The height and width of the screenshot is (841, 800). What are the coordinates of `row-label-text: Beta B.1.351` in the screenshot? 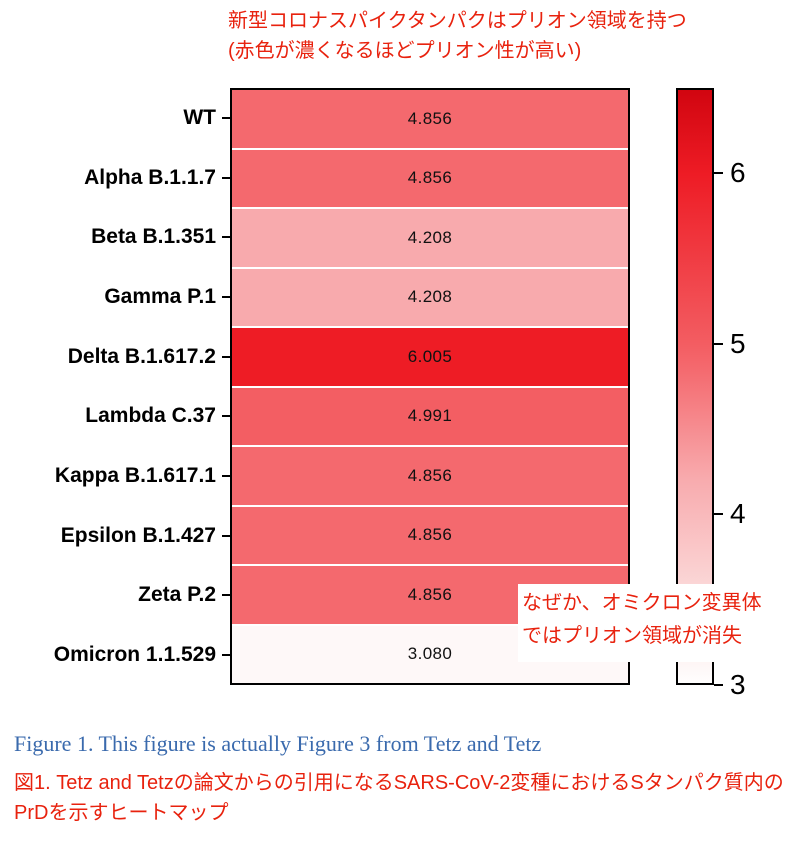 It's located at (153, 237).